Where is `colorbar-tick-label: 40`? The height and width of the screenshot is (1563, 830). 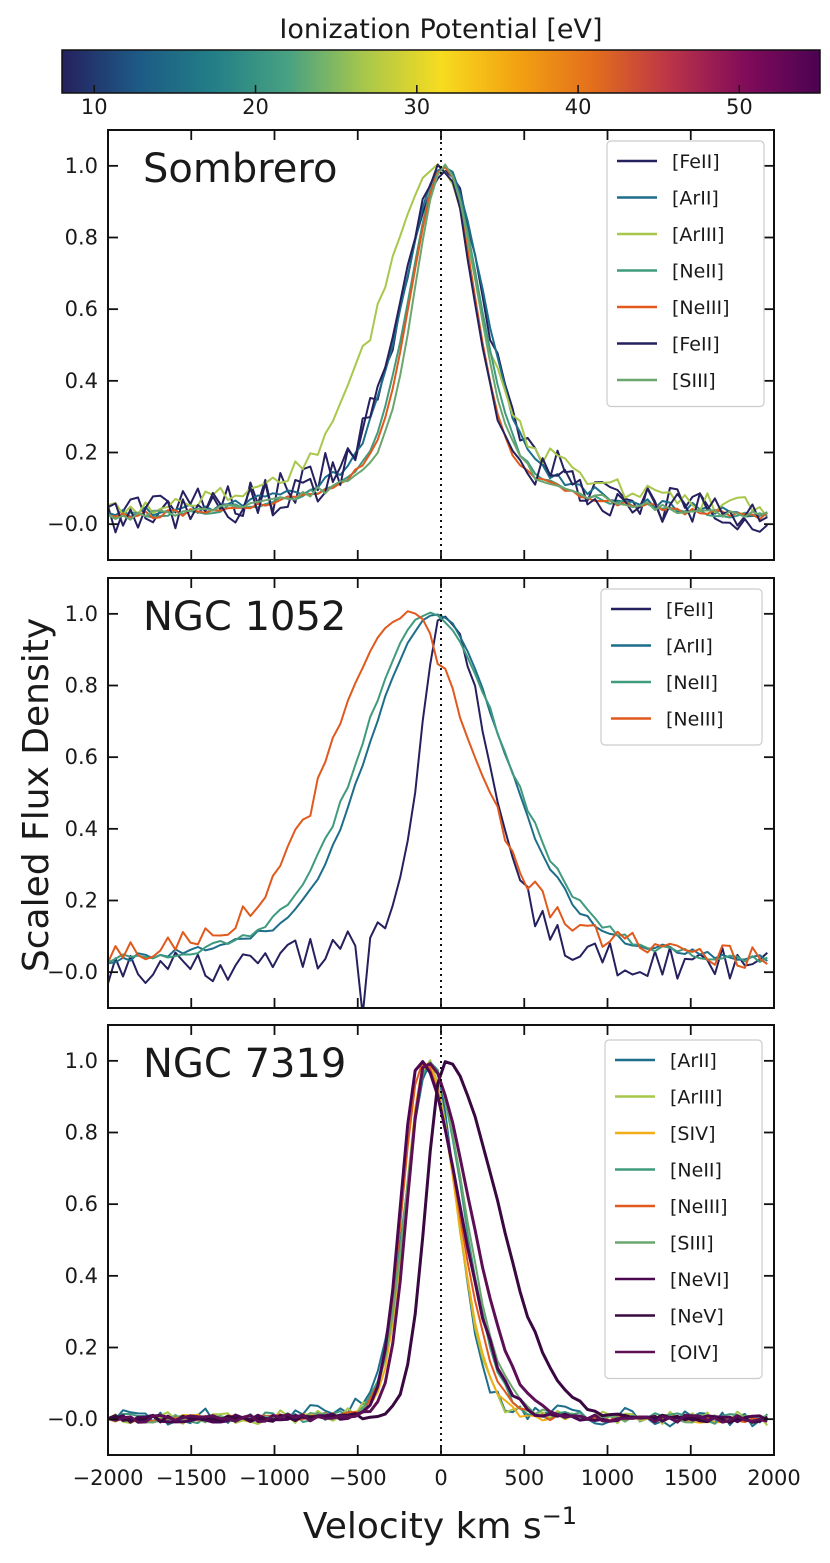 colorbar-tick-label: 40 is located at coordinates (578, 107).